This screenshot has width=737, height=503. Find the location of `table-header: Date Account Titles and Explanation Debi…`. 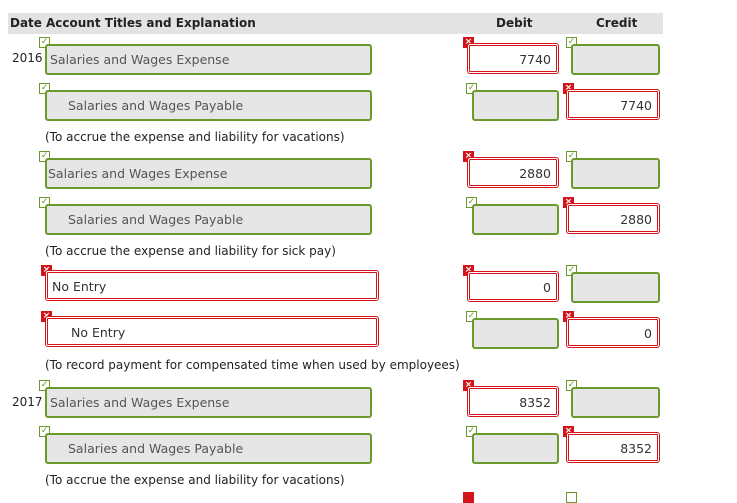

table-header: Date Account Titles and Explanation Debi… is located at coordinates (335, 23).